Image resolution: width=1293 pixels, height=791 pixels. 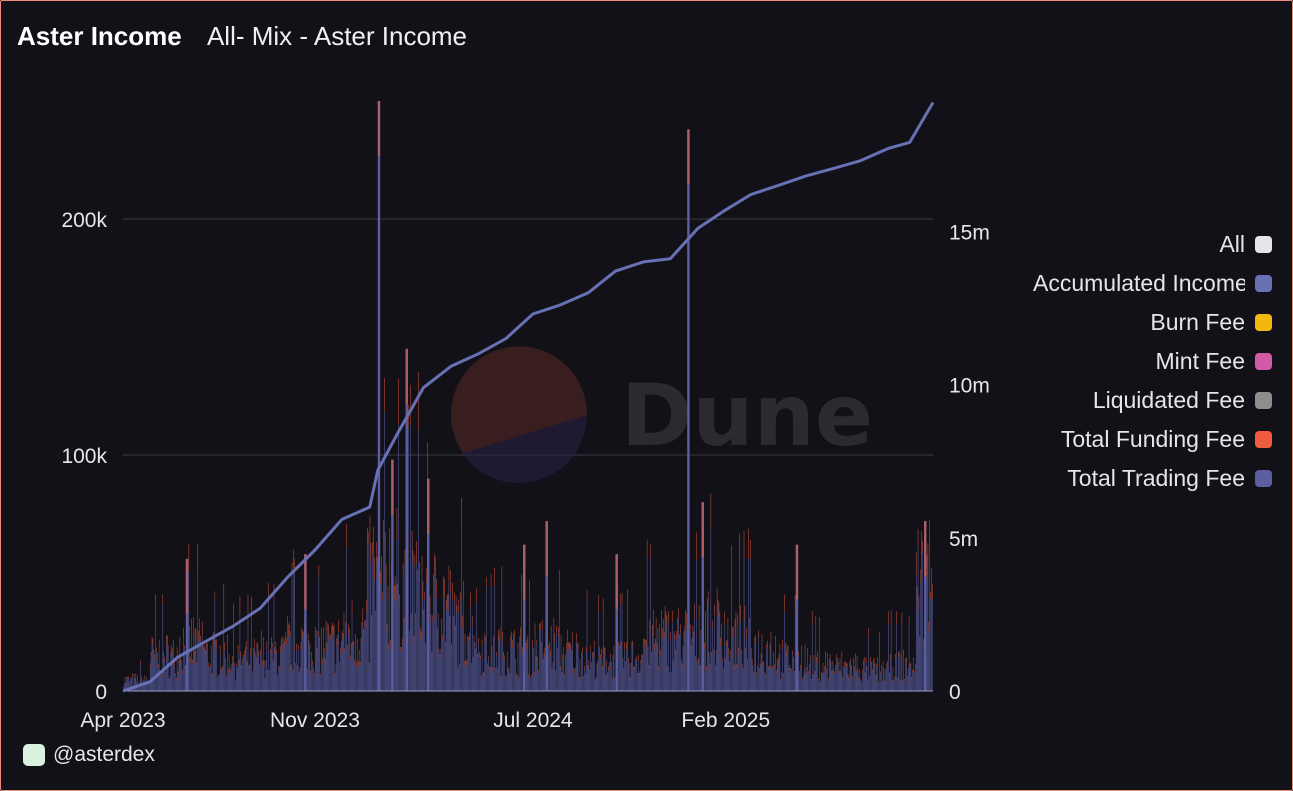 What do you see at coordinates (1122, 361) in the screenshot?
I see `legend-item: Mint Fee` at bounding box center [1122, 361].